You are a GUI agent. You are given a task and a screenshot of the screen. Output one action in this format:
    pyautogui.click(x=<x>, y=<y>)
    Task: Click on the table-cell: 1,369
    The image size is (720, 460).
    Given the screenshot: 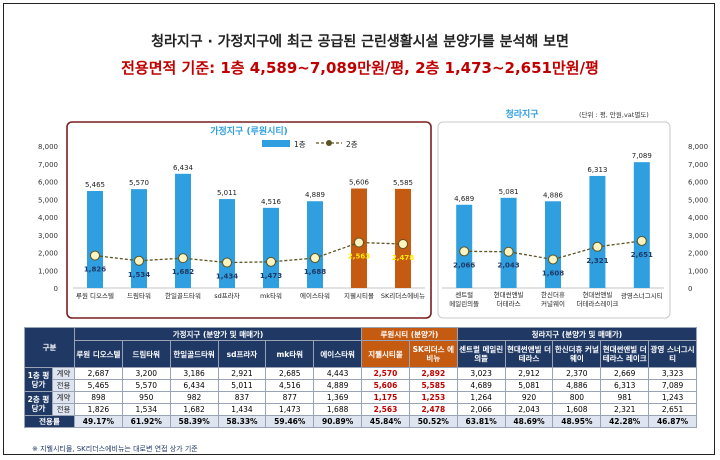 What is the action you would take?
    pyautogui.click(x=338, y=397)
    